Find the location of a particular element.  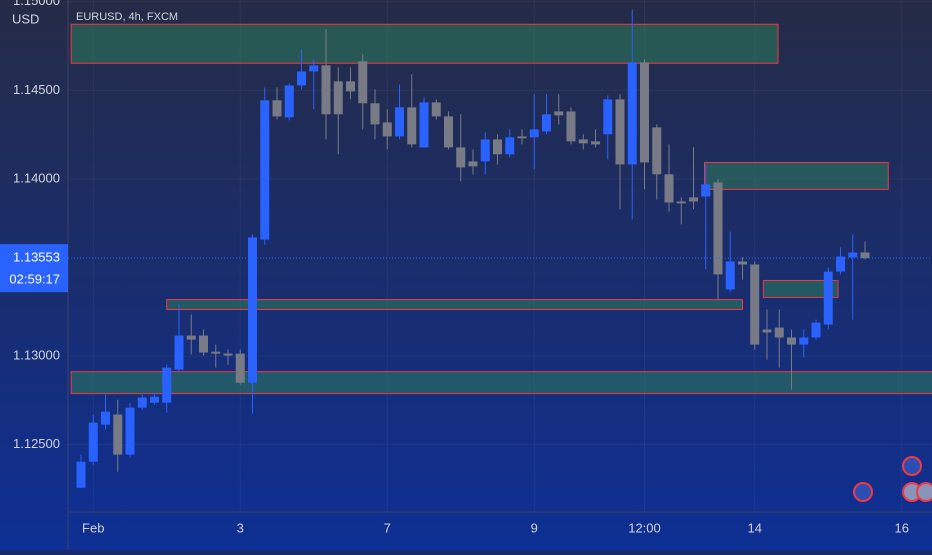

x-tick-label: 16 is located at coordinates (902, 527).